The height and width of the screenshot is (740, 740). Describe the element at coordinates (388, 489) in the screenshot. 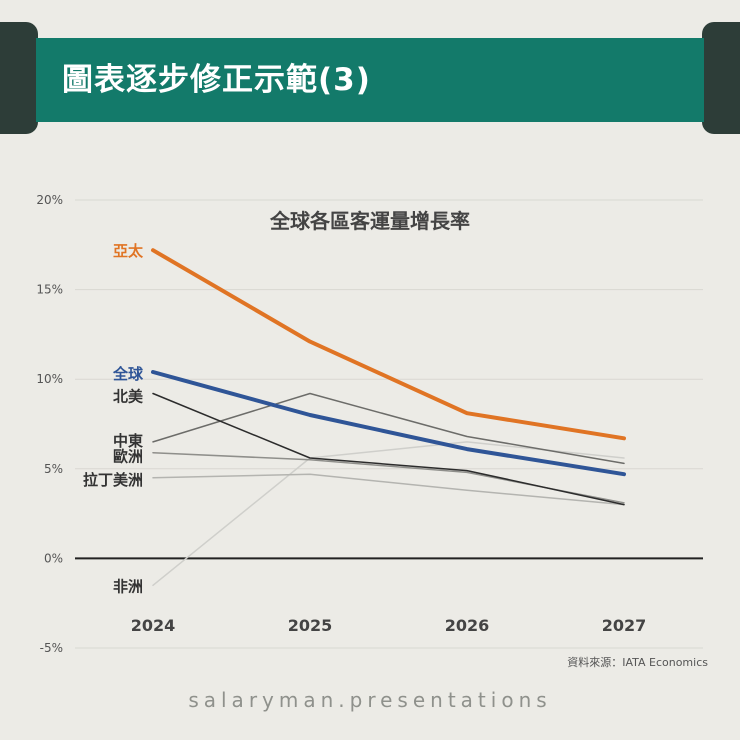

I see `series-line-拉丁美洲` at that location.